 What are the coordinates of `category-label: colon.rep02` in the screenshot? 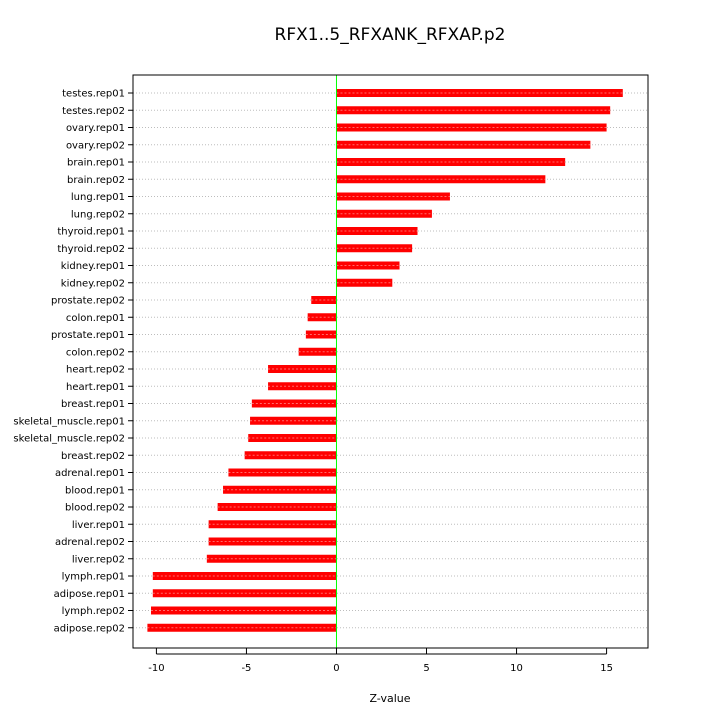 It's located at (95, 352).